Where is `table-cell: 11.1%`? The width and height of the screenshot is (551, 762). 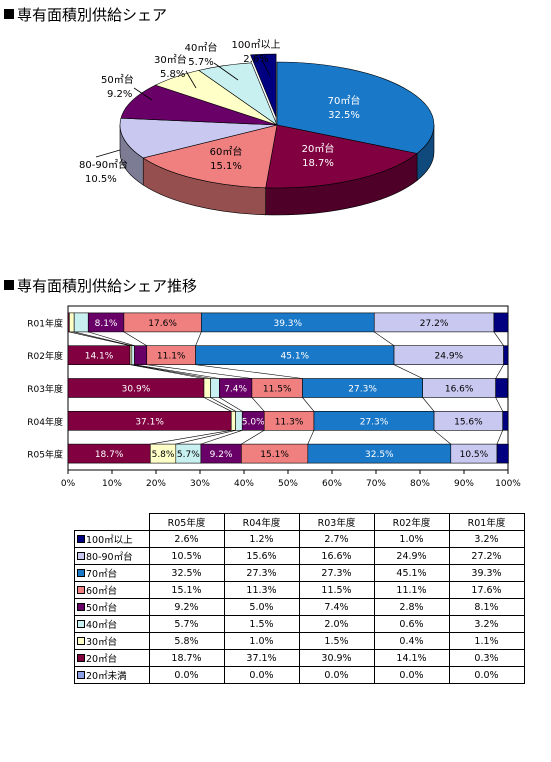 table-cell: 11.1% is located at coordinates (411, 590).